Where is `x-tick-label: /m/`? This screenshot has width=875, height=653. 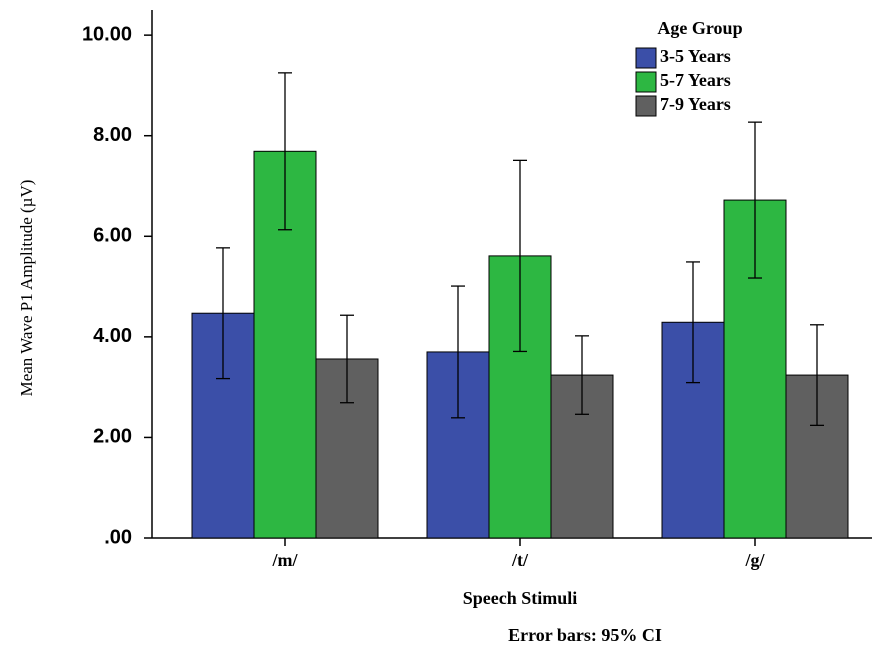
x-tick-label: /m/ is located at coordinates (285, 560).